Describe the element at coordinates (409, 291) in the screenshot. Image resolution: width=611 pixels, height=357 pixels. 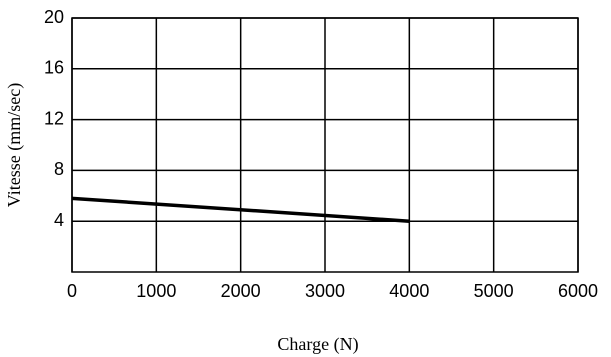
I see `x-tick-label: 4000` at that location.